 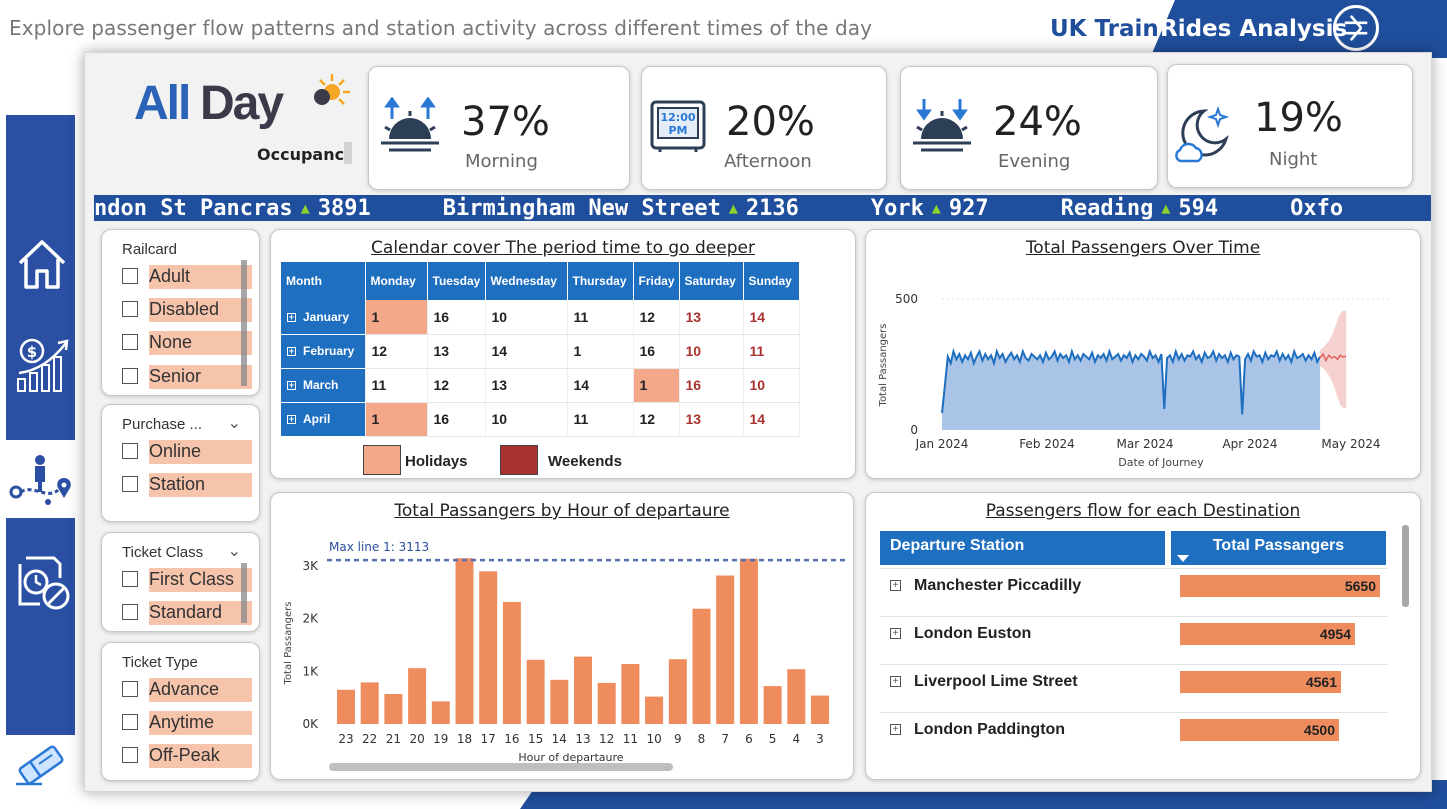 I want to click on slicer-option-adult: Adult, so click(x=187, y=277).